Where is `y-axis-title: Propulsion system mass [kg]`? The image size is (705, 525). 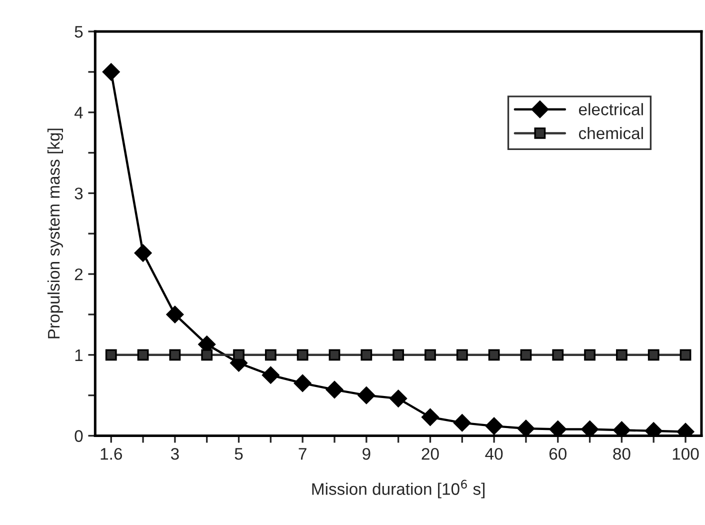
y-axis-title: Propulsion system mass [kg] is located at coordinates (55, 233).